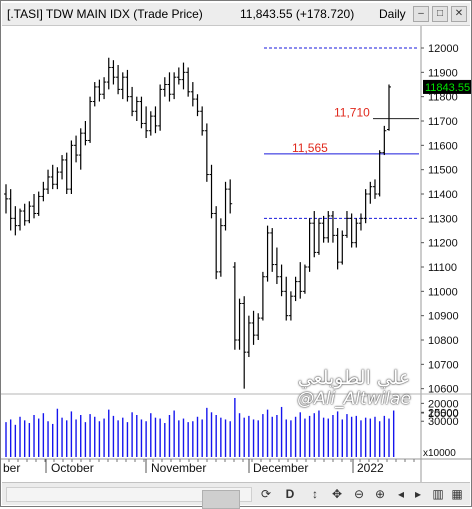  I want to click on volume-tick-label: 20000, so click(443, 404).